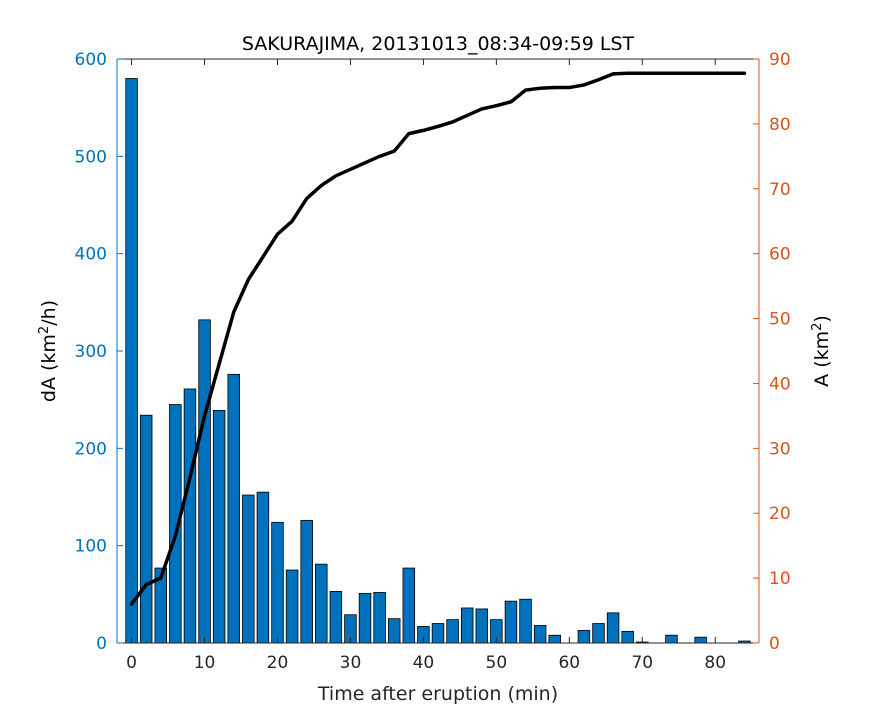 The image size is (875, 728). Describe the element at coordinates (424, 663) in the screenshot. I see `x-tick-label: 40` at that location.